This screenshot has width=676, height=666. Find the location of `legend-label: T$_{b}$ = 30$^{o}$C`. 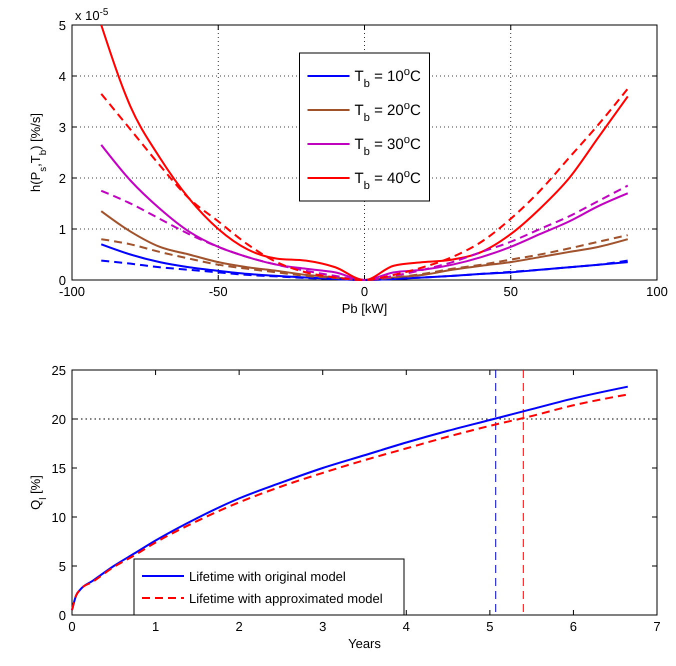

legend-label: T$_{b}$ = 30$^{o}$C is located at coordinates (387, 146).